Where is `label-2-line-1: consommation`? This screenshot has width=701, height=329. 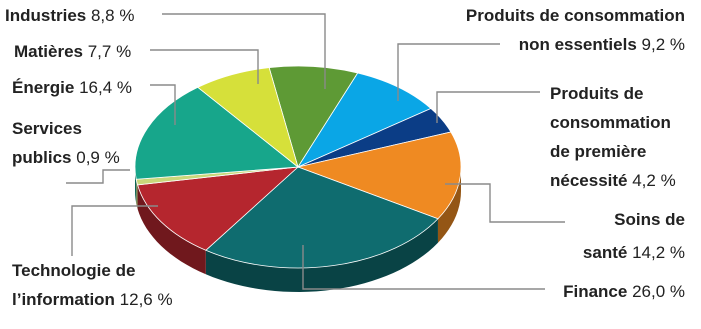 label-2-line-1: consommation is located at coordinates (610, 122).